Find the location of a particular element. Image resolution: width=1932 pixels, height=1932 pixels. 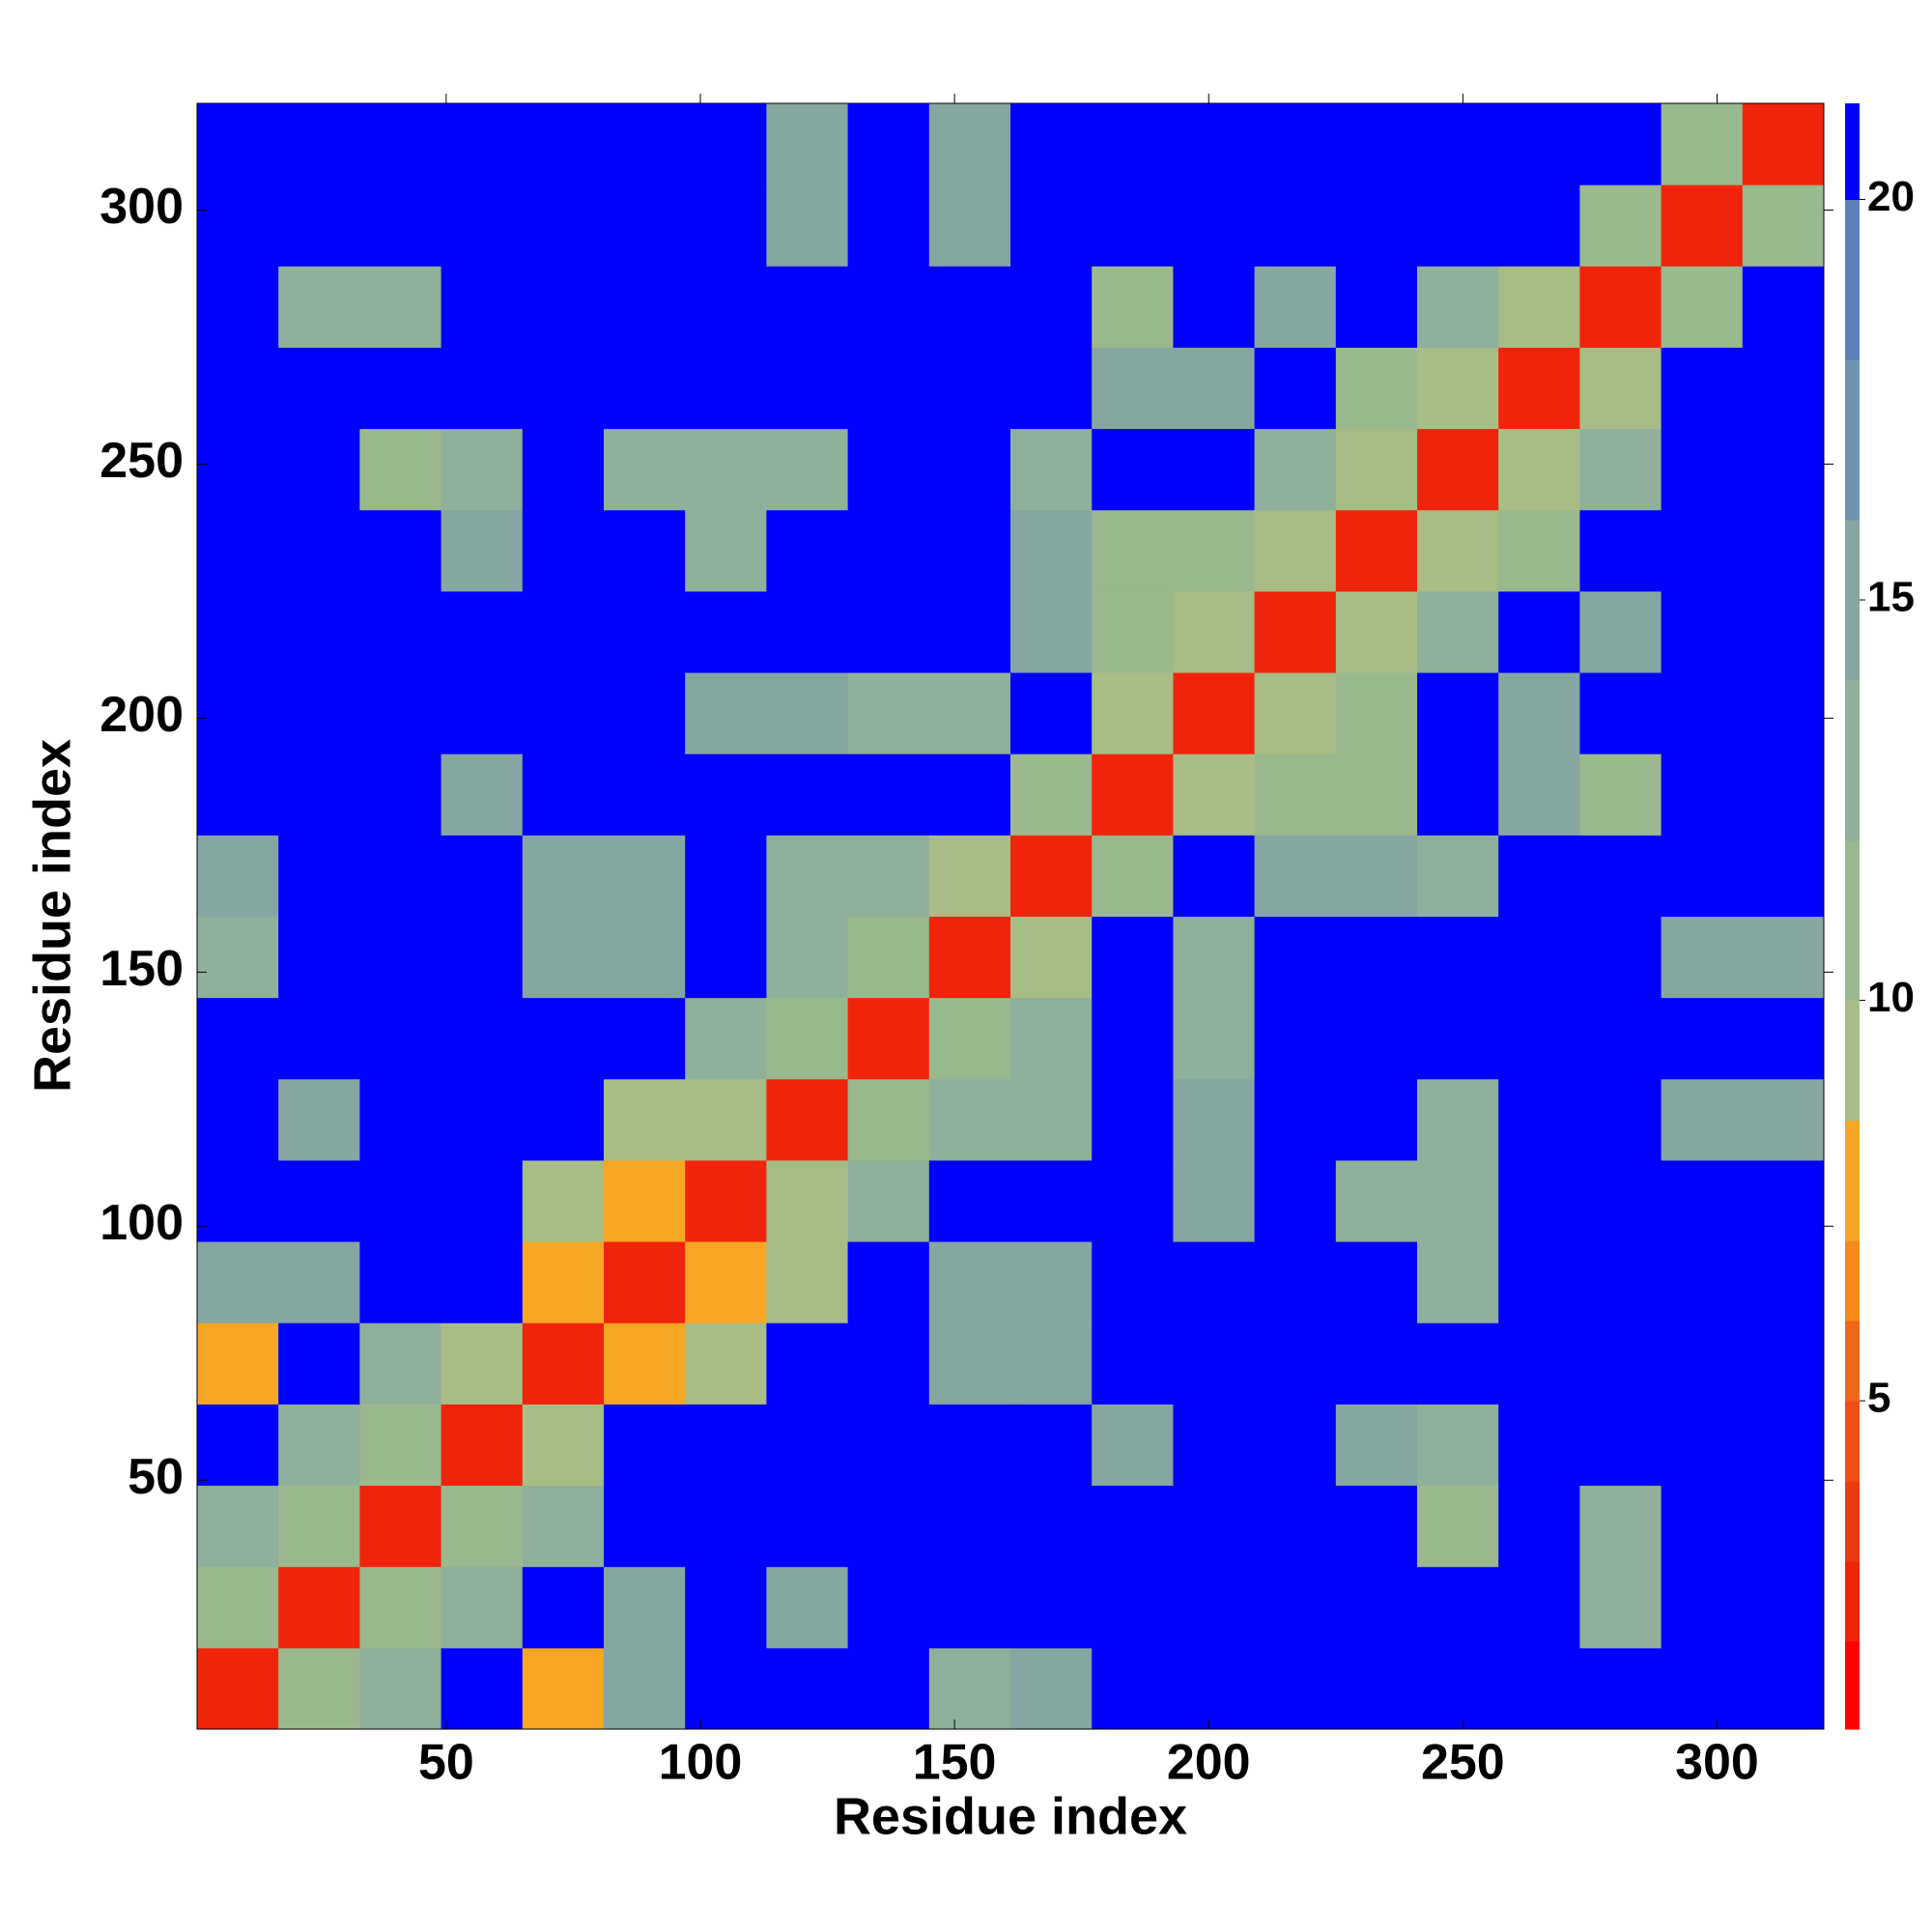

x-tick-label: 250 is located at coordinates (1463, 1763).